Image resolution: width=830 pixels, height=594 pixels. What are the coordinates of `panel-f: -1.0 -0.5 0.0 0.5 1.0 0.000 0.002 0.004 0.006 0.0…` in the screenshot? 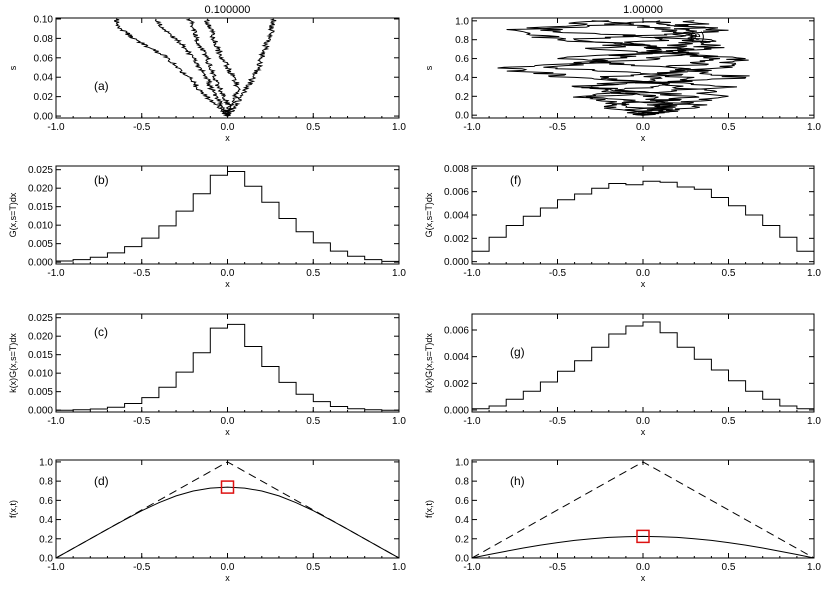 It's located at (622, 226).